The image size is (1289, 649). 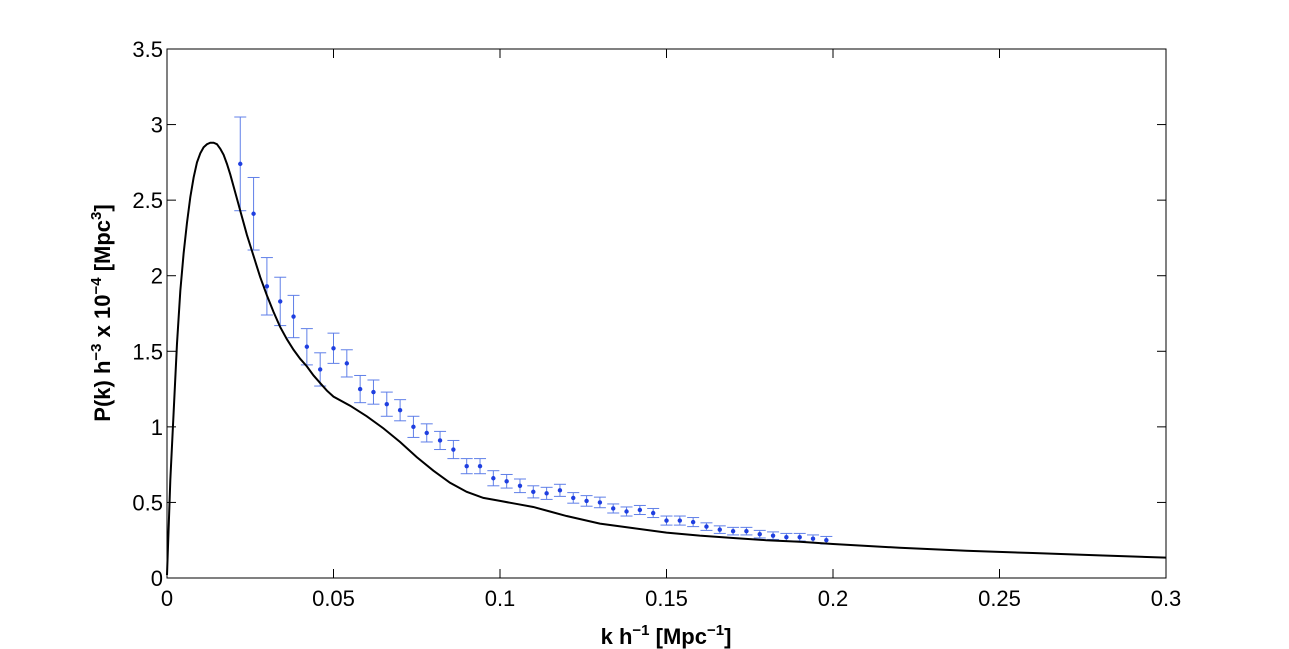 What do you see at coordinates (147, 351) in the screenshot?
I see `y-tick-label: 1.5` at bounding box center [147, 351].